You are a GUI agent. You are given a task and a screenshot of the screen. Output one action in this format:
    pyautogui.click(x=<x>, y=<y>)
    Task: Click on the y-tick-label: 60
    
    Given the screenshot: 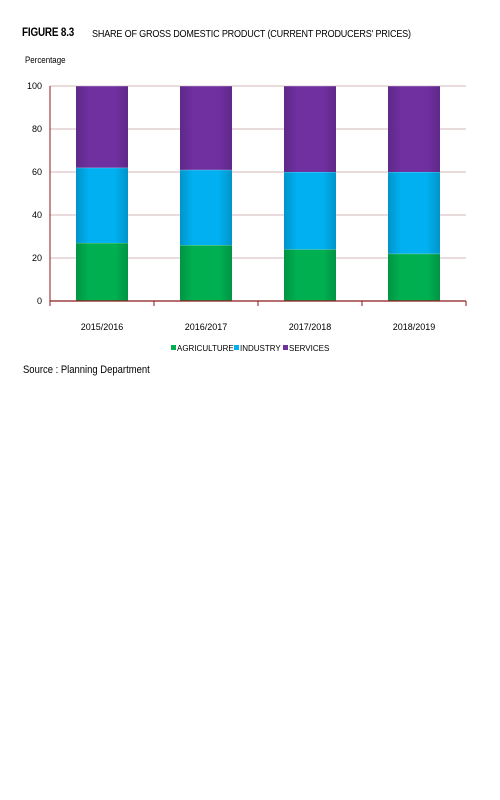 What is the action you would take?
    pyautogui.click(x=37, y=172)
    